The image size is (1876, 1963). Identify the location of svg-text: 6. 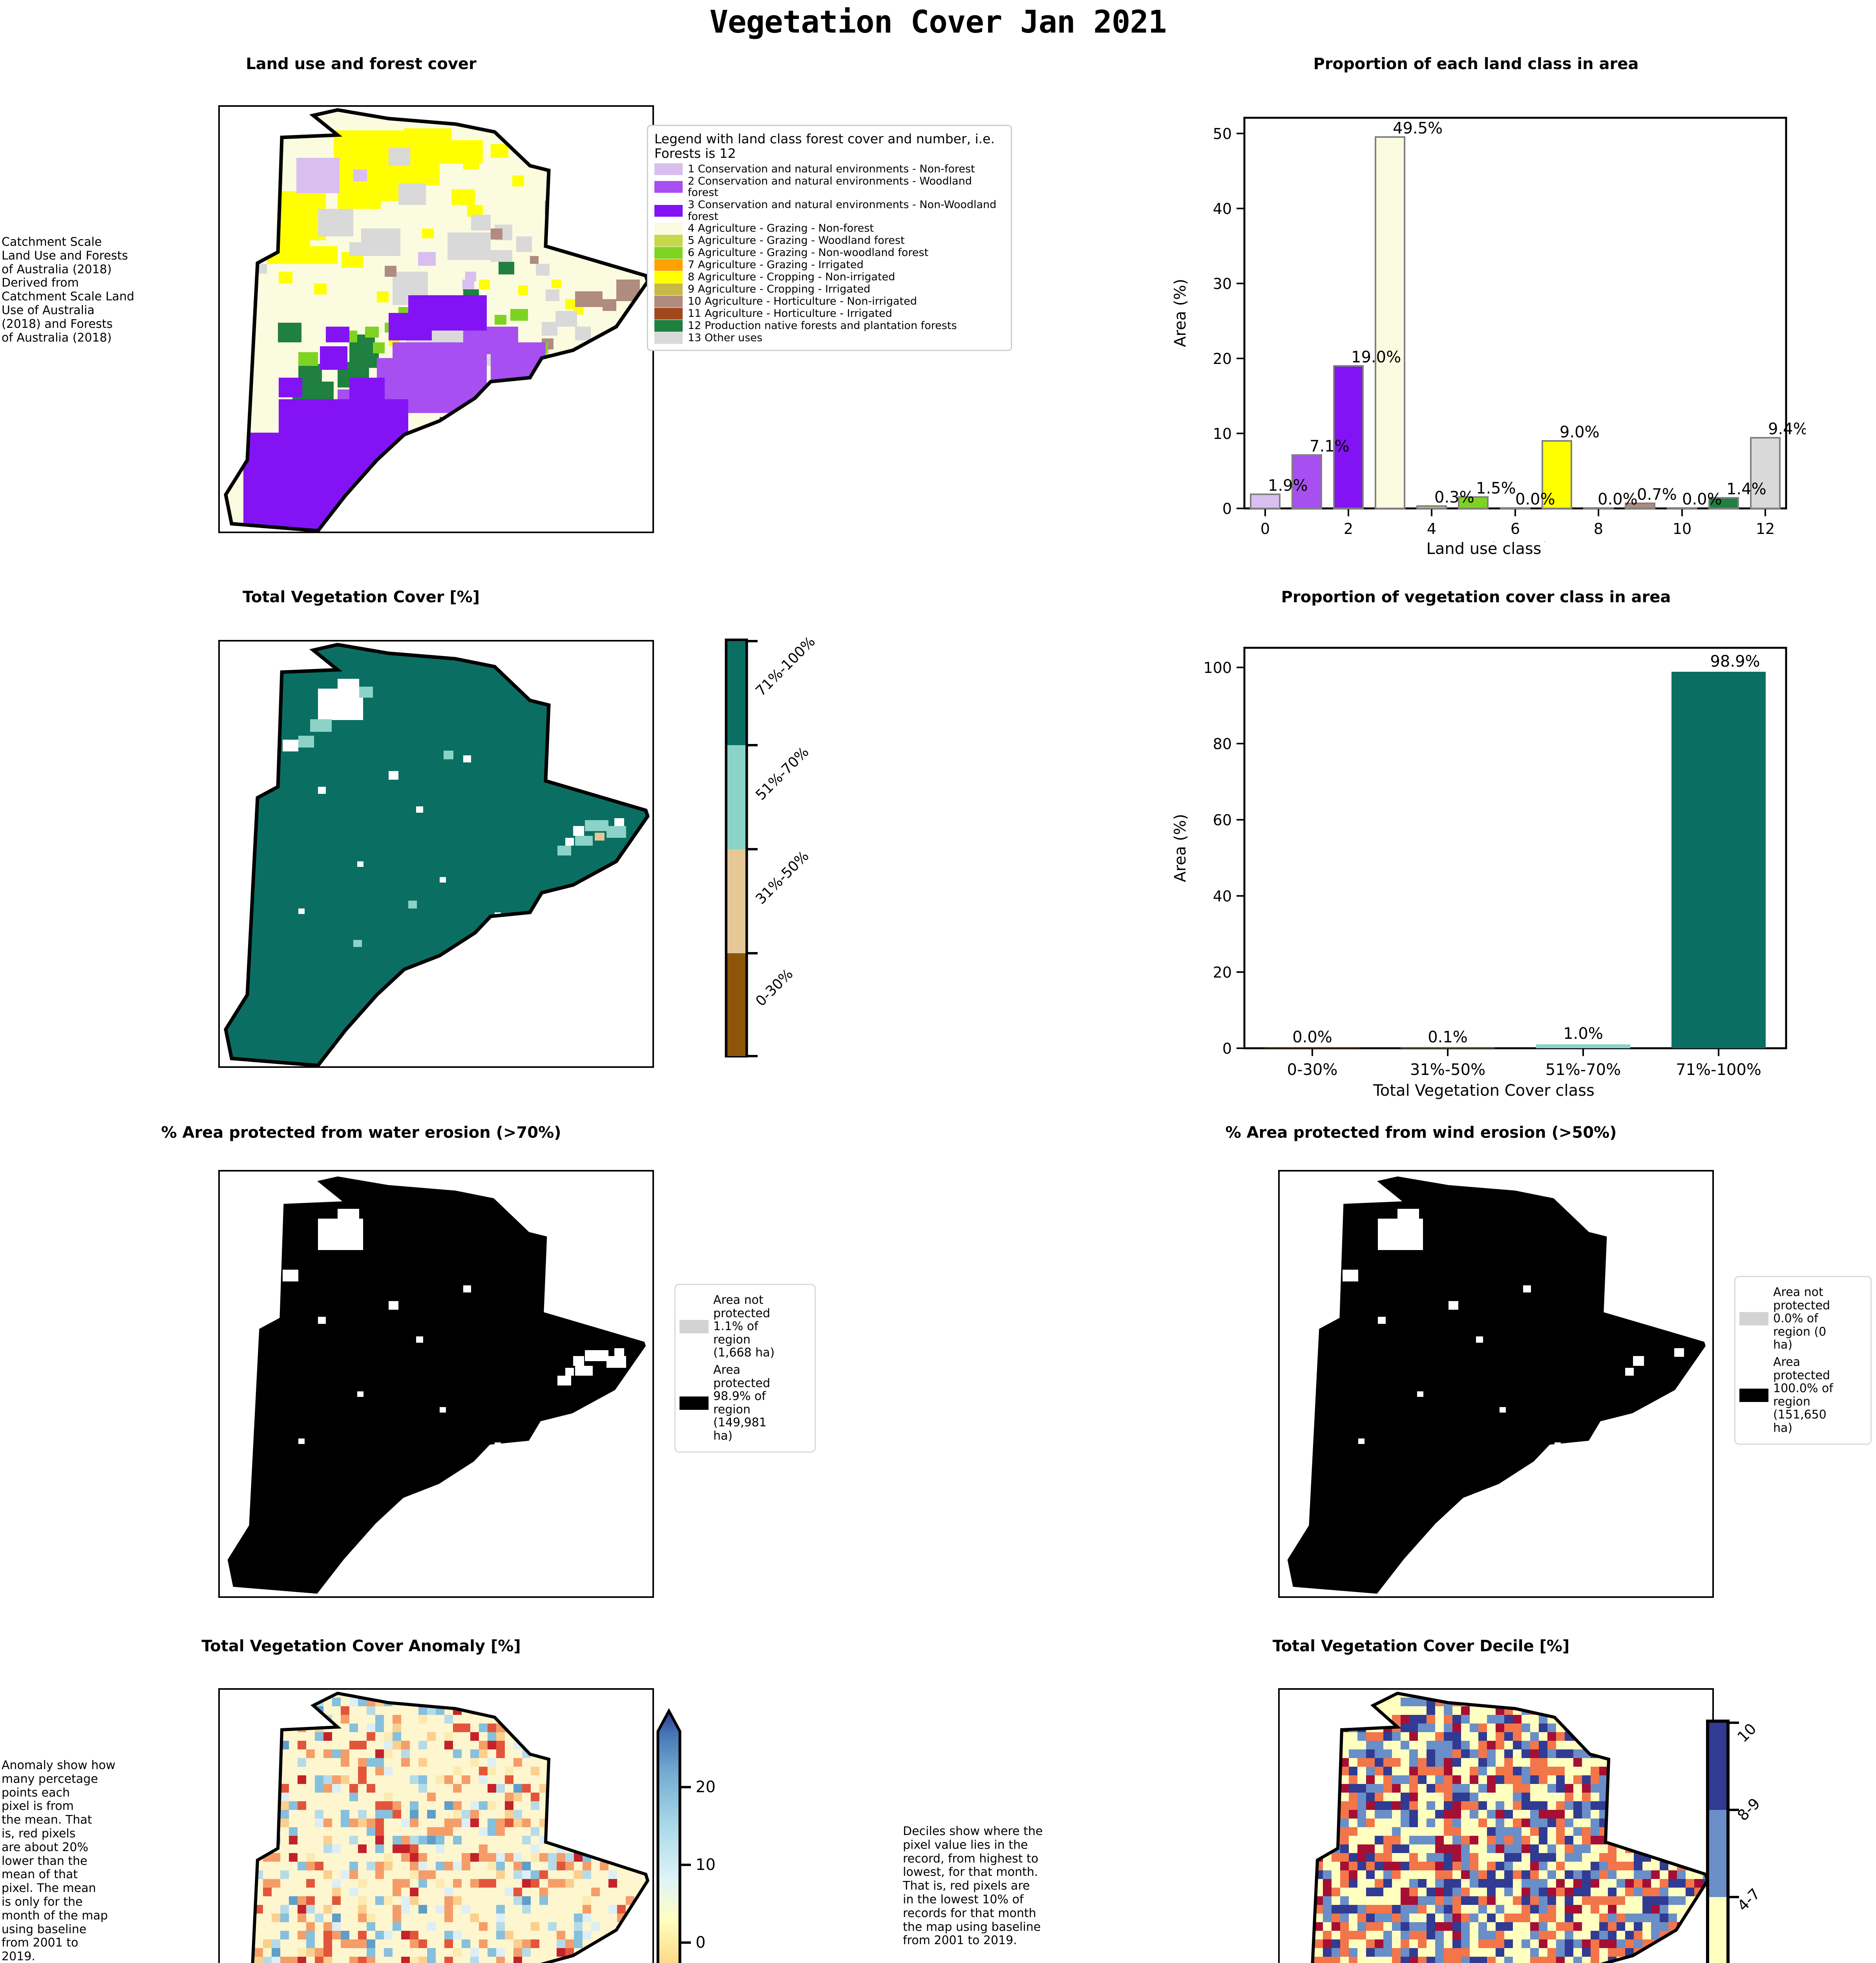
(1515, 528).